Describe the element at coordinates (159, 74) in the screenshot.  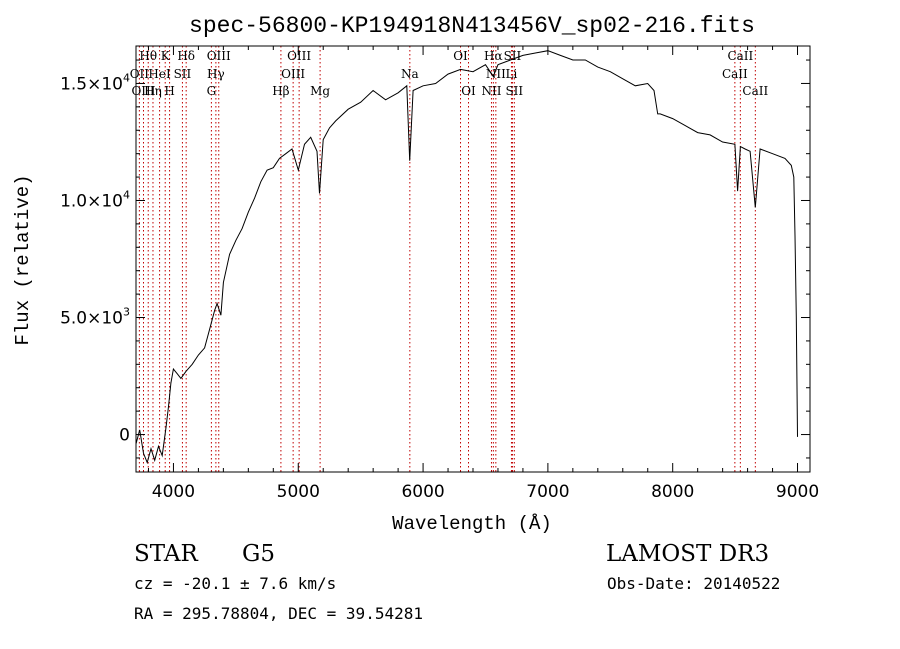
I see `spectral-line-label: HeI` at that location.